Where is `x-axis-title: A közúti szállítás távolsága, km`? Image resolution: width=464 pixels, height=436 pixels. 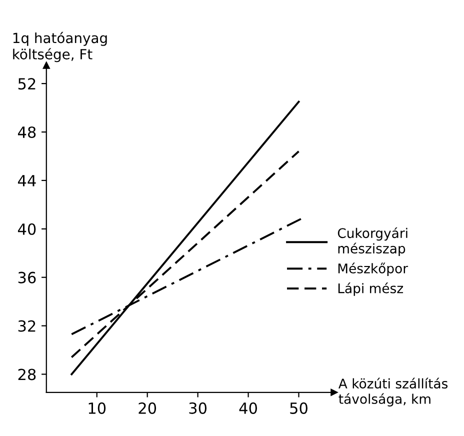 x-axis-title: A közúti szállítás távolsága, km is located at coordinates (393, 392).